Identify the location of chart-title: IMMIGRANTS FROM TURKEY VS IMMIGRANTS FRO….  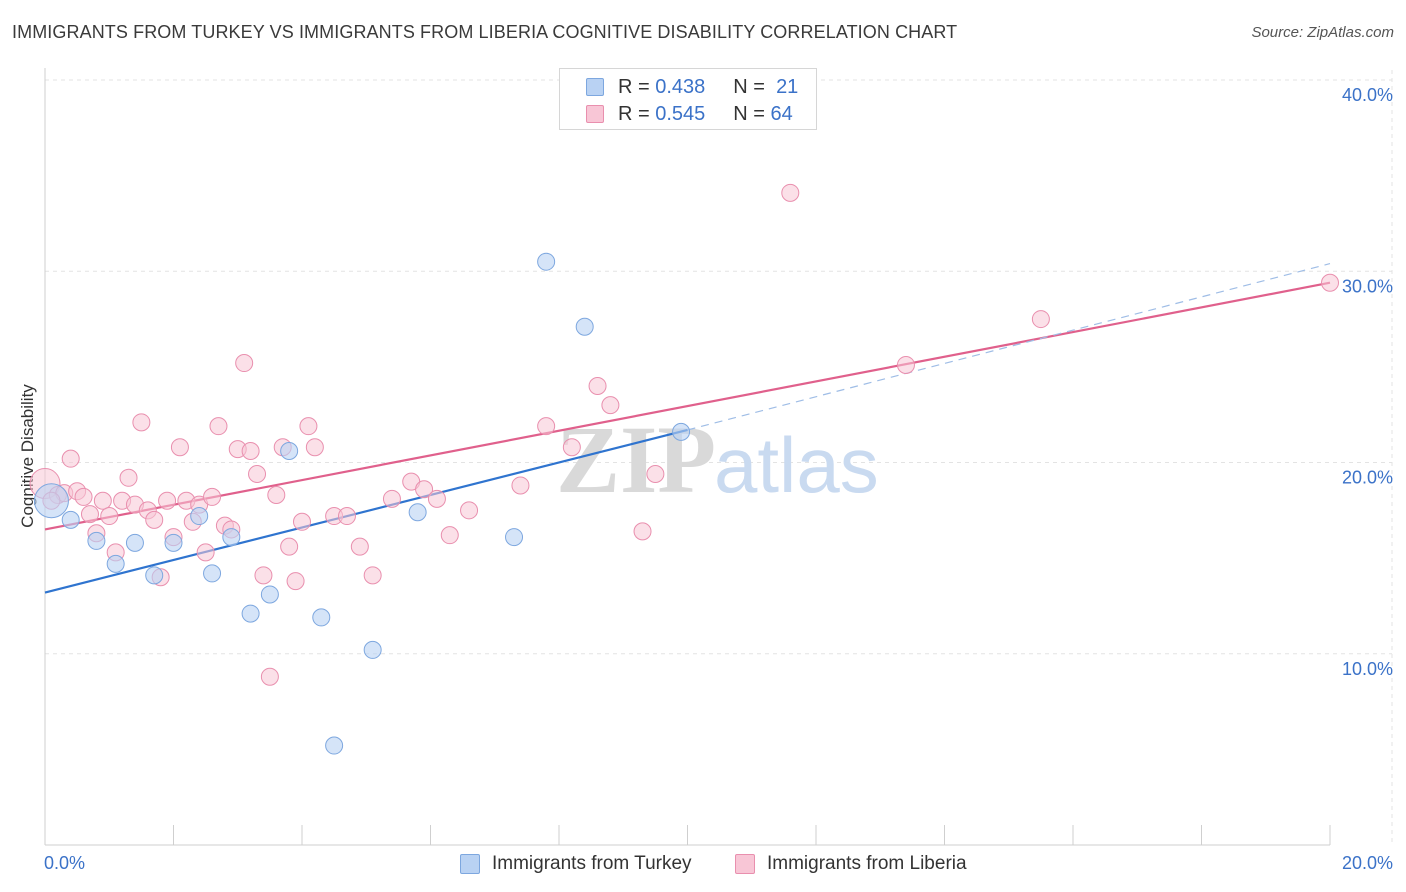
(485, 32).